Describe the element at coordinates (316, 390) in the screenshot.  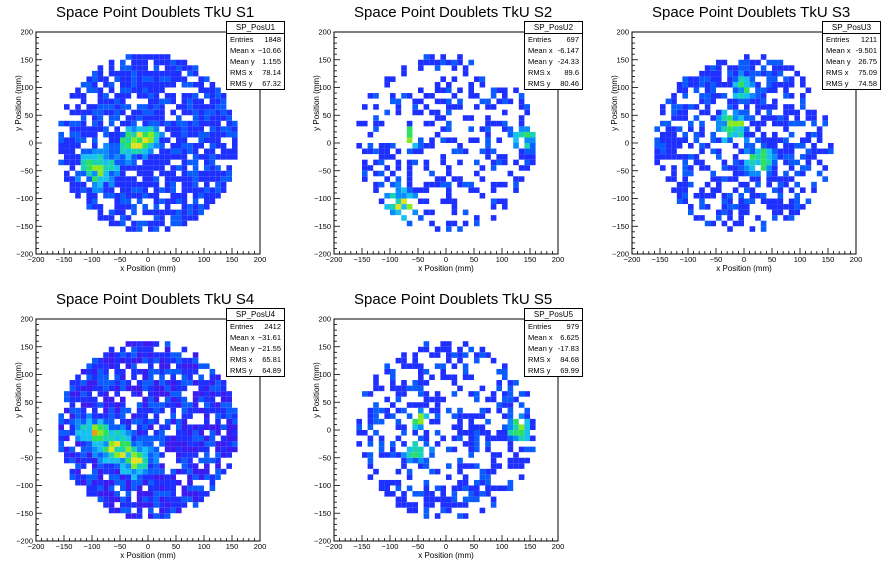
I see `y-axis-label: y Position (mm)` at that location.